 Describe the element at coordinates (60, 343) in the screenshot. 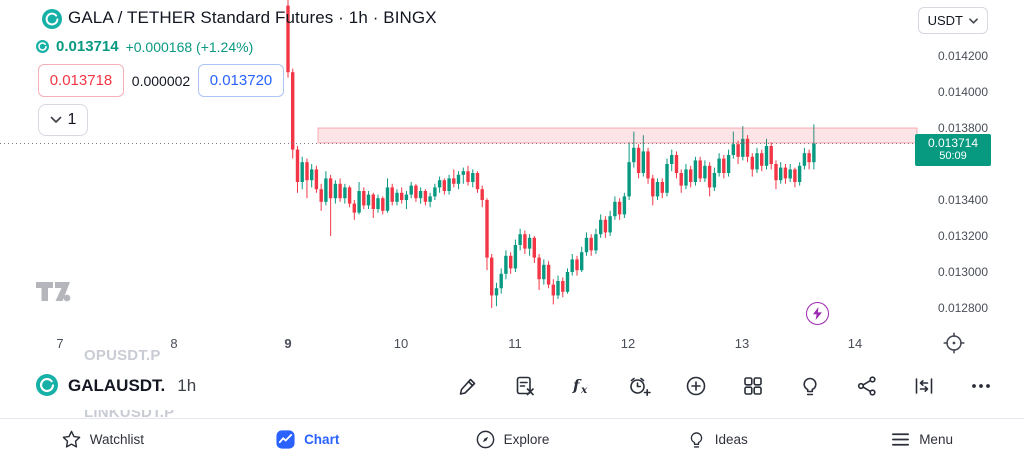

I see `time-axis-label: 7` at that location.